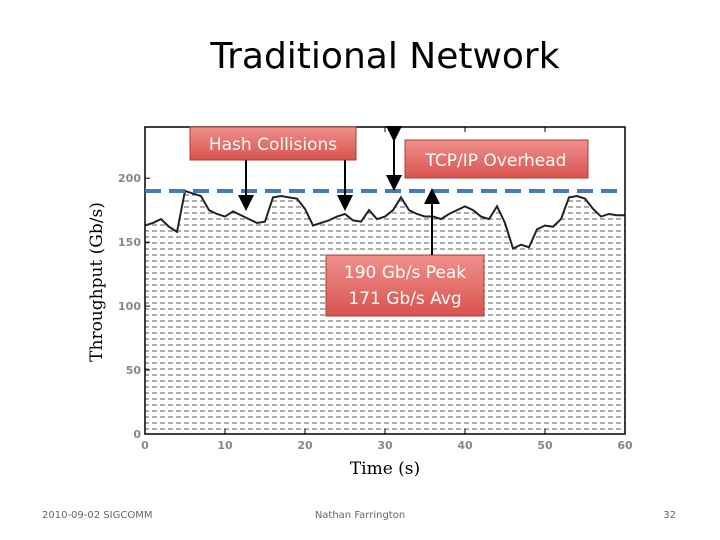  I want to click on y-axis-label: Throughput (Gb/s), so click(97, 282).